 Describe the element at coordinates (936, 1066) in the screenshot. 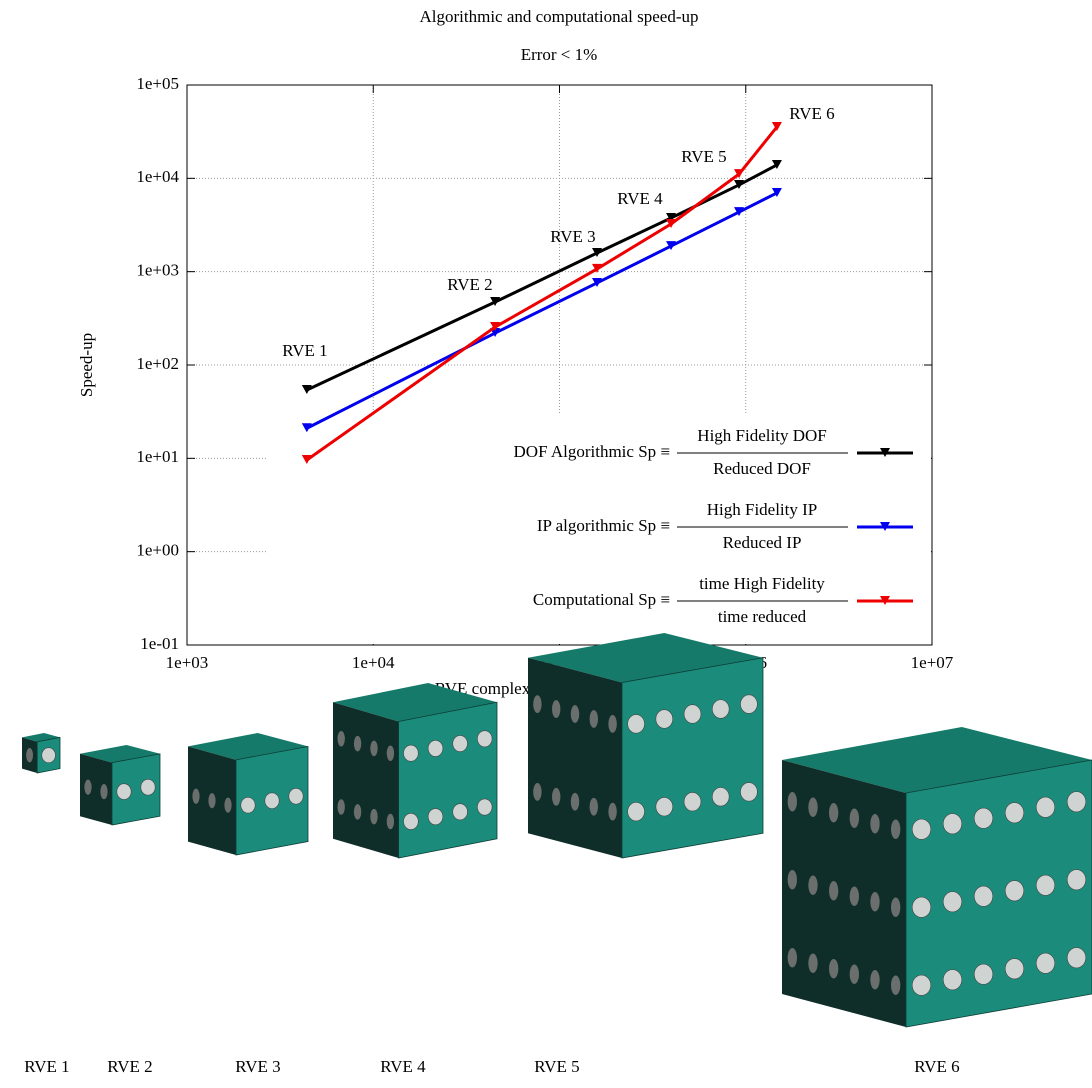

I see `rve-label: RVE 6` at that location.